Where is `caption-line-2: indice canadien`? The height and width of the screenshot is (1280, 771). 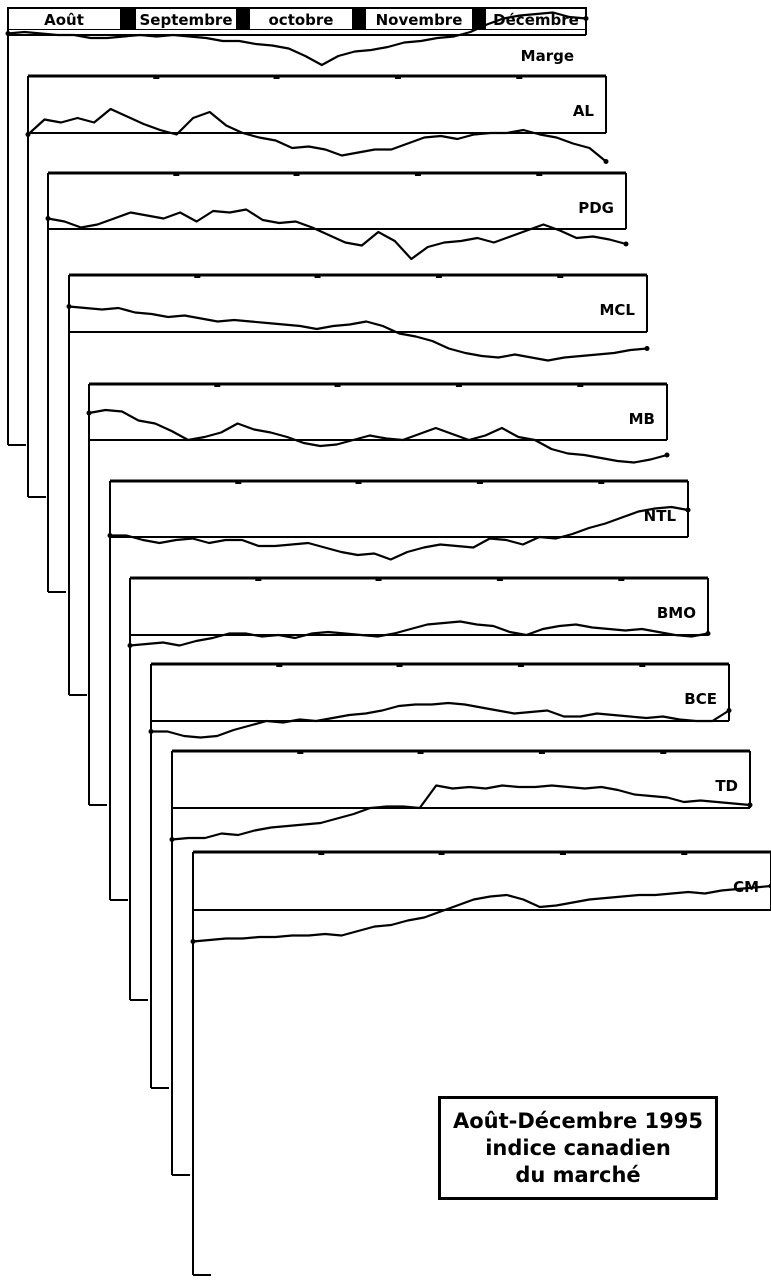
caption-line-2: indice canadien is located at coordinates (578, 1147).